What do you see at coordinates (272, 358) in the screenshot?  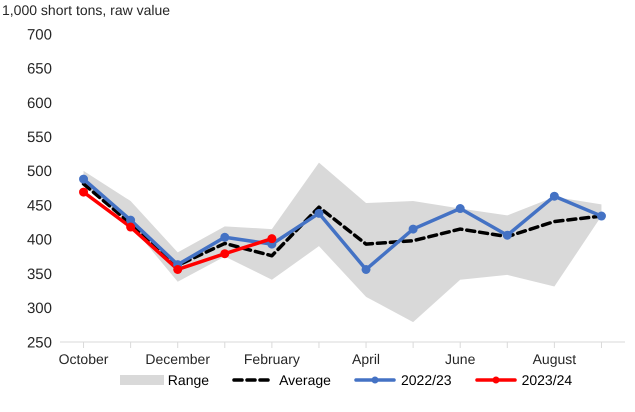 I see `x-tick-label: February` at bounding box center [272, 358].